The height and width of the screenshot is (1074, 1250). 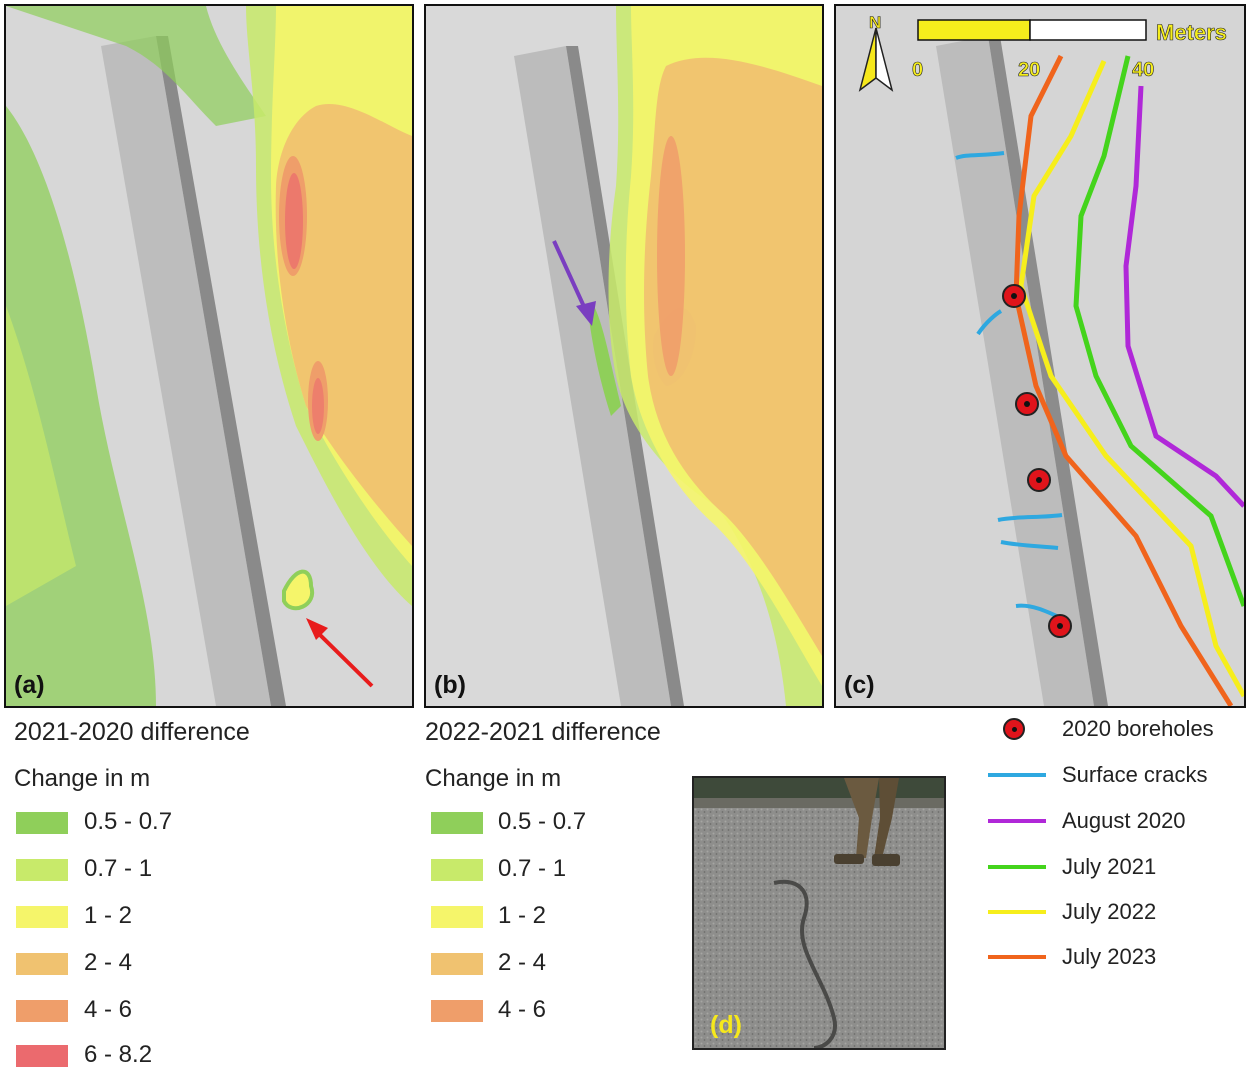 What do you see at coordinates (1124, 820) in the screenshot?
I see `legend-c-label-august-2020: August 2020` at bounding box center [1124, 820].